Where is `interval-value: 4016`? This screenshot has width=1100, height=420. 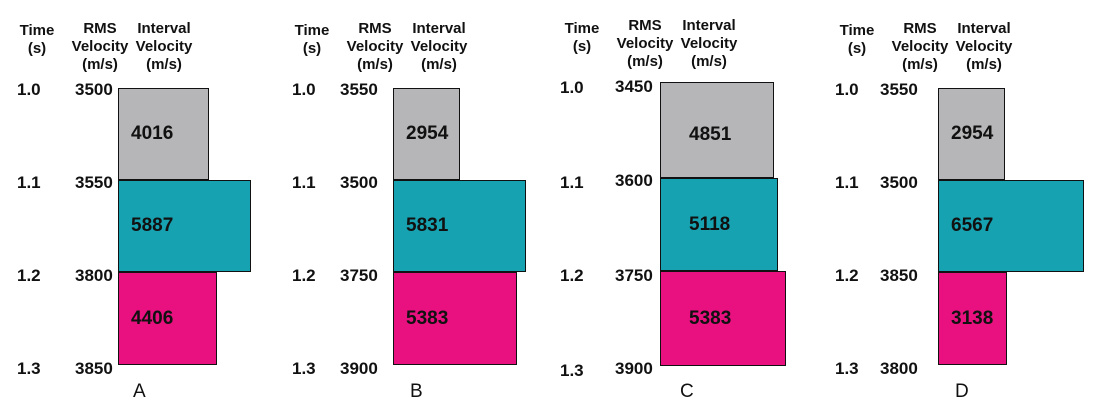 interval-value: 4016 is located at coordinates (152, 133).